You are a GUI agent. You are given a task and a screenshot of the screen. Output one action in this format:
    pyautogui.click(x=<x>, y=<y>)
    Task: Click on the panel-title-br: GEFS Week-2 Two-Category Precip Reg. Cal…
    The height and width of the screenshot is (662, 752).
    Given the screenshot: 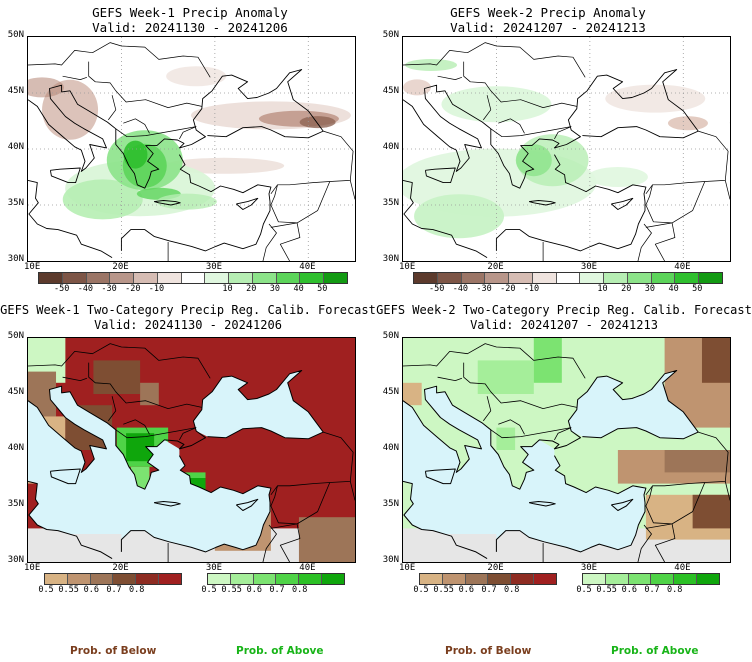 What is the action you would take?
    pyautogui.click(x=564, y=318)
    